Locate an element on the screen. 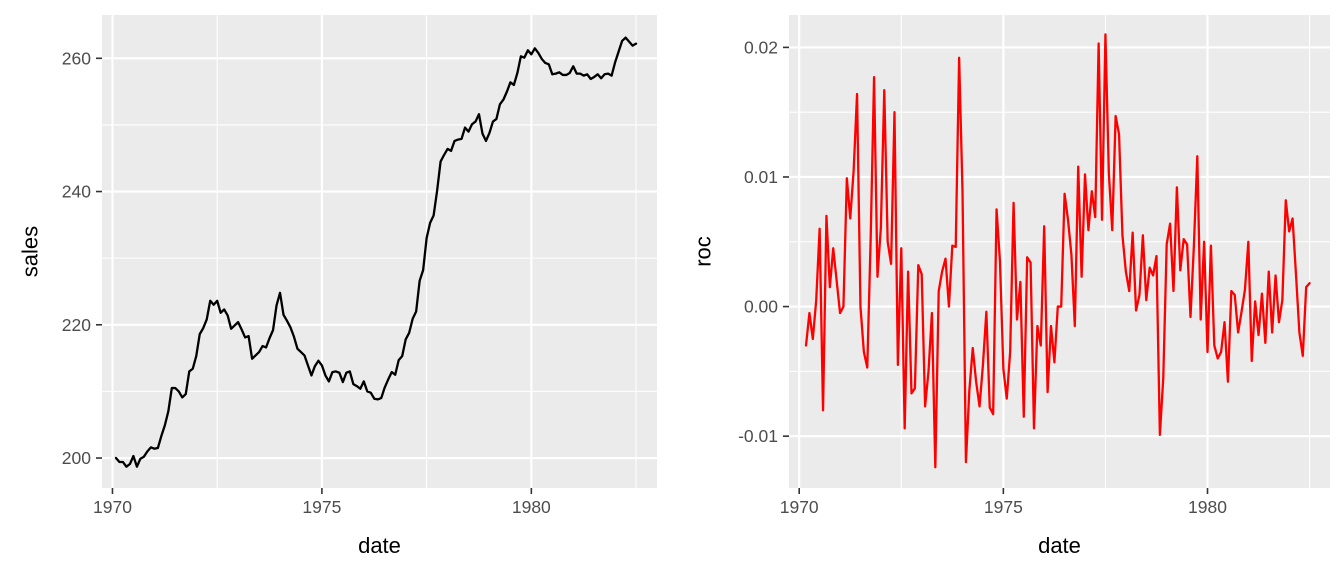  sales-y-tick-label: 220 is located at coordinates (76, 325).